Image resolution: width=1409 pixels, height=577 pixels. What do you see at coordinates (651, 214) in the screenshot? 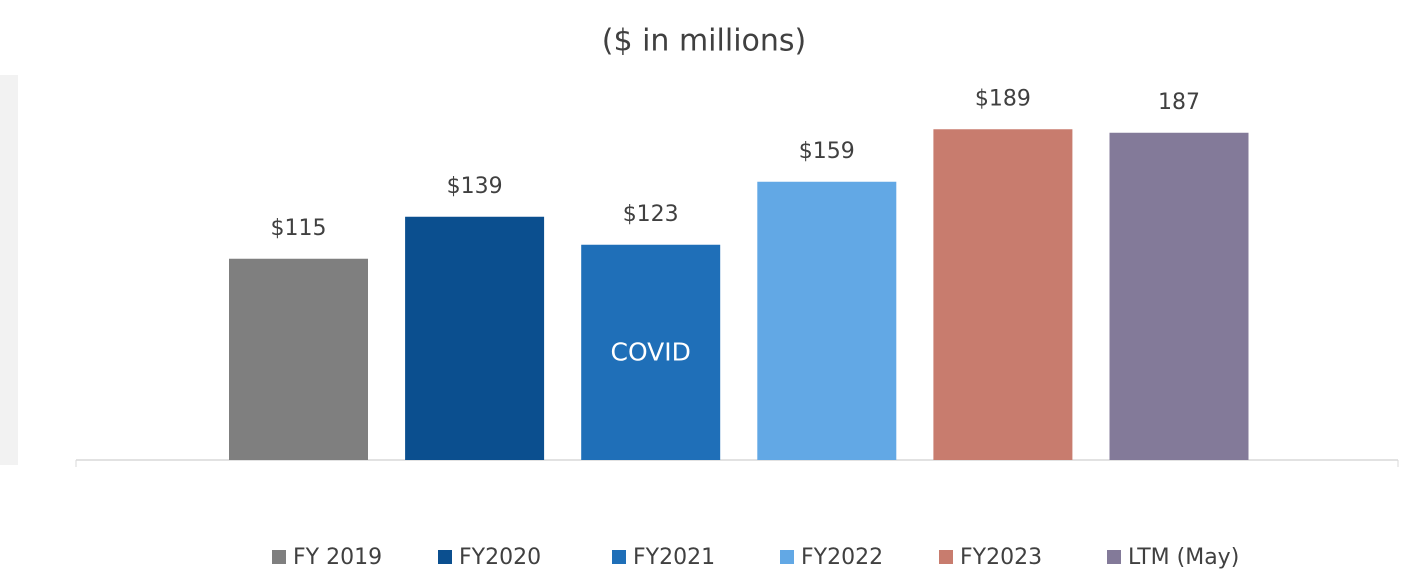
I see `data-label: $123` at bounding box center [651, 214].